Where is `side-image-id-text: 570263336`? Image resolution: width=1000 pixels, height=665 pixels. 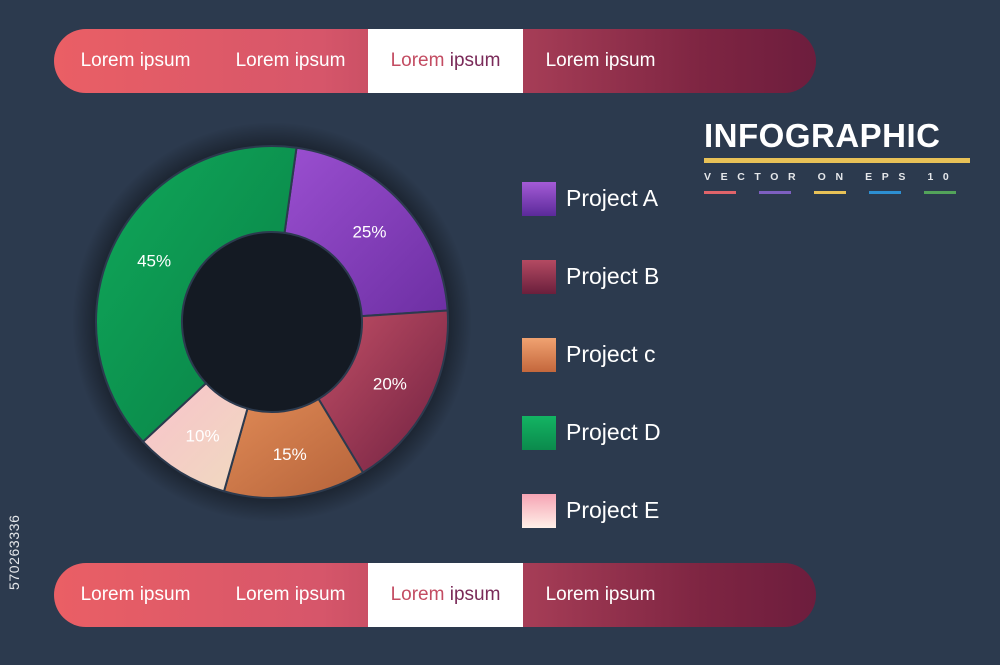
side-image-id-text: 570263336 is located at coordinates (14, 552).